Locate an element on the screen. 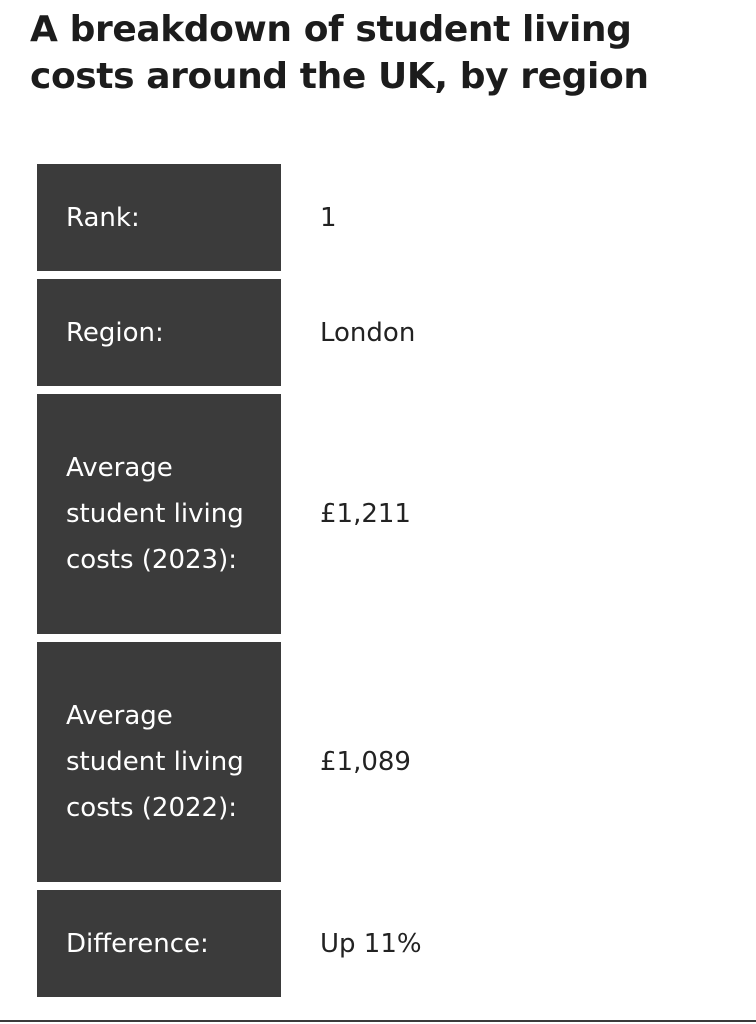  row-value: £1,211 is located at coordinates (365, 514).